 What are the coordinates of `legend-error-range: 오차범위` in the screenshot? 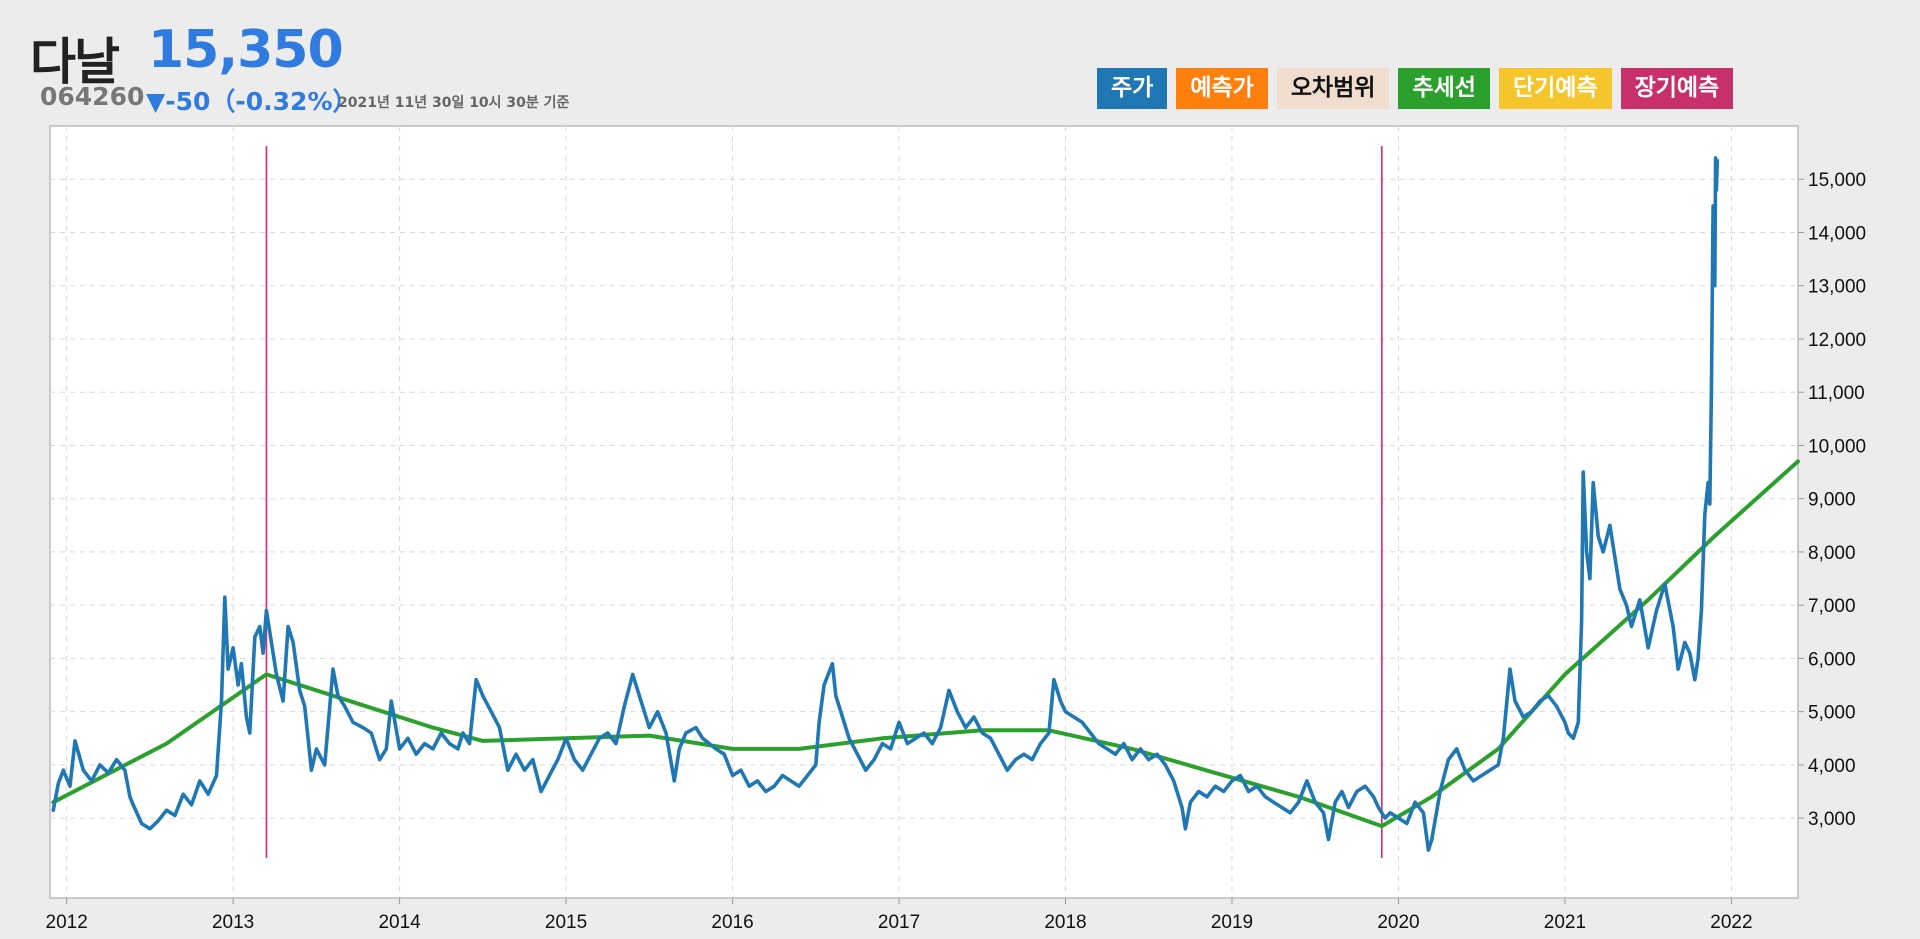 It's located at (1333, 88).